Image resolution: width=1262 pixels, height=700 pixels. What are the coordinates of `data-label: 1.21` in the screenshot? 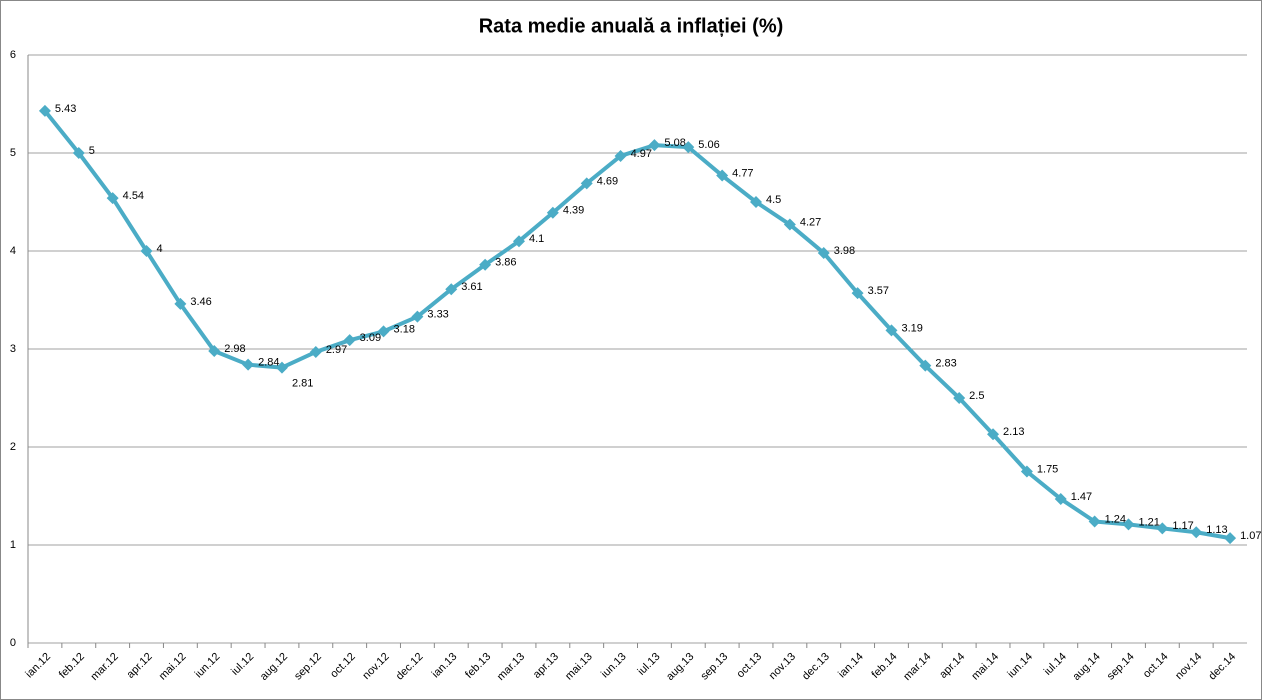 It's located at (1148, 522).